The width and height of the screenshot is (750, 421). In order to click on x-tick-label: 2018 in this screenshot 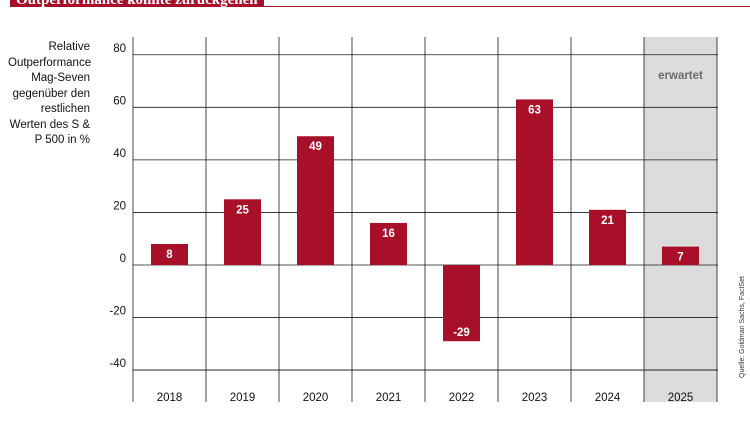, I will do `click(170, 398)`.